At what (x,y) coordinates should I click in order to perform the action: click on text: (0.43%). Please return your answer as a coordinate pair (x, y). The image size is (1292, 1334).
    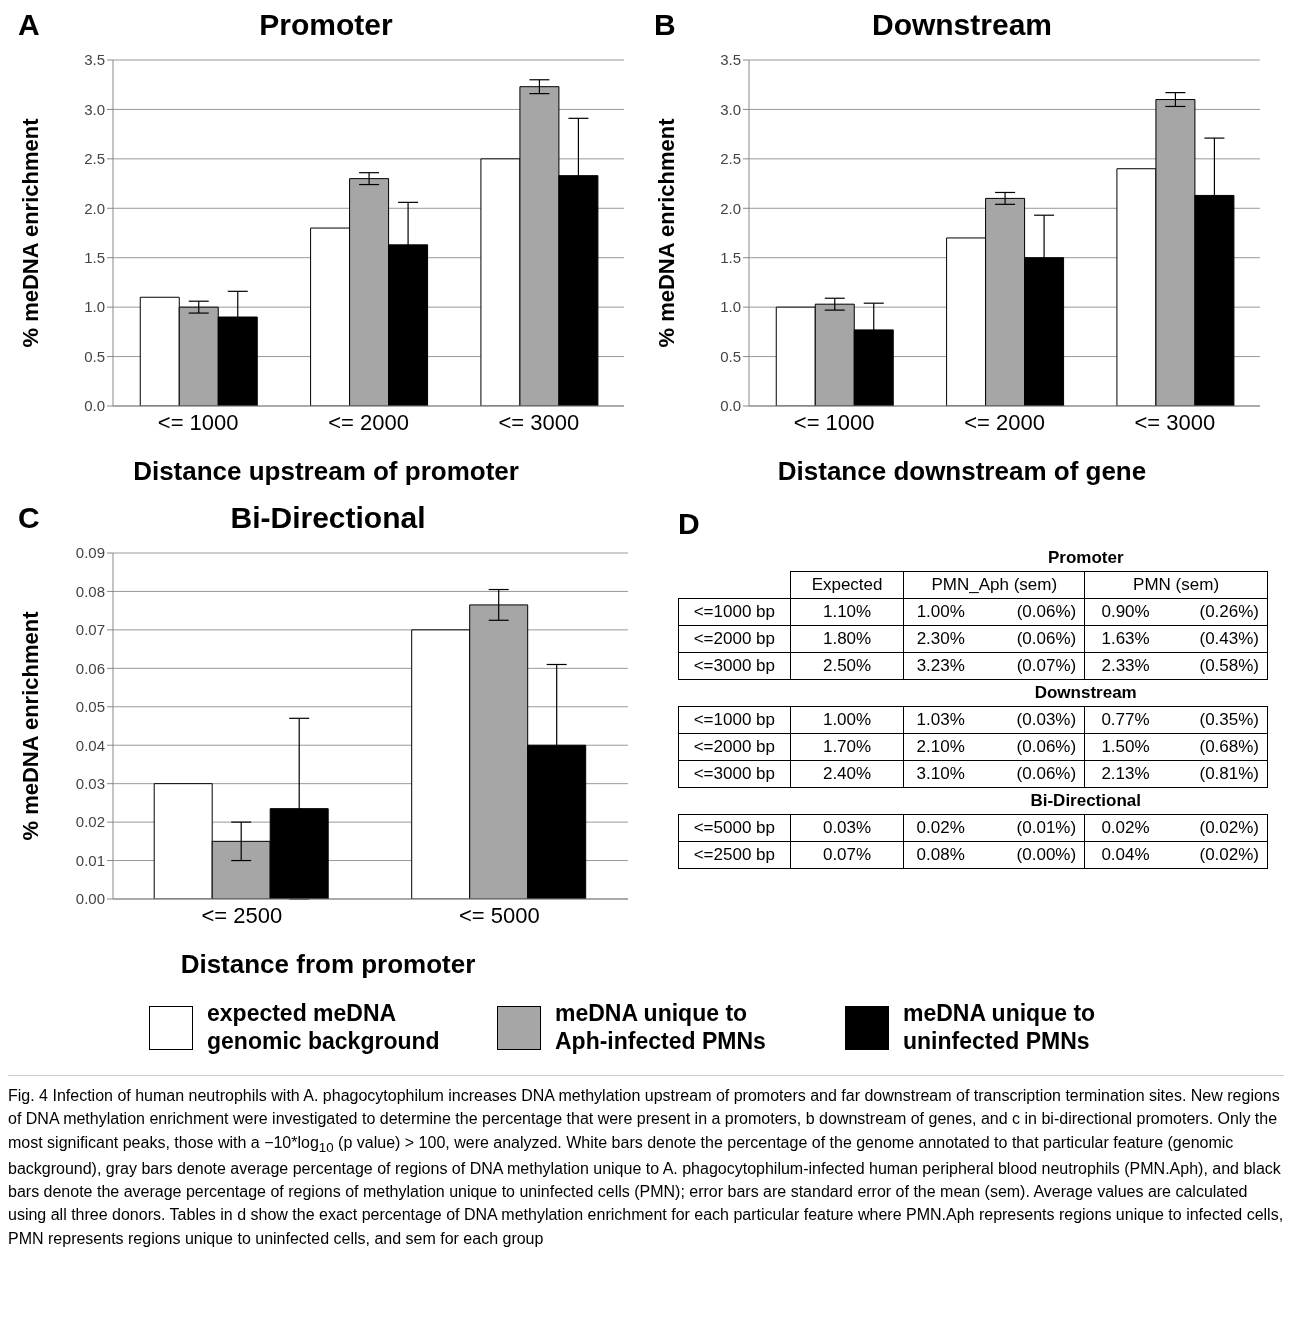
    Looking at the image, I should click on (1229, 638).